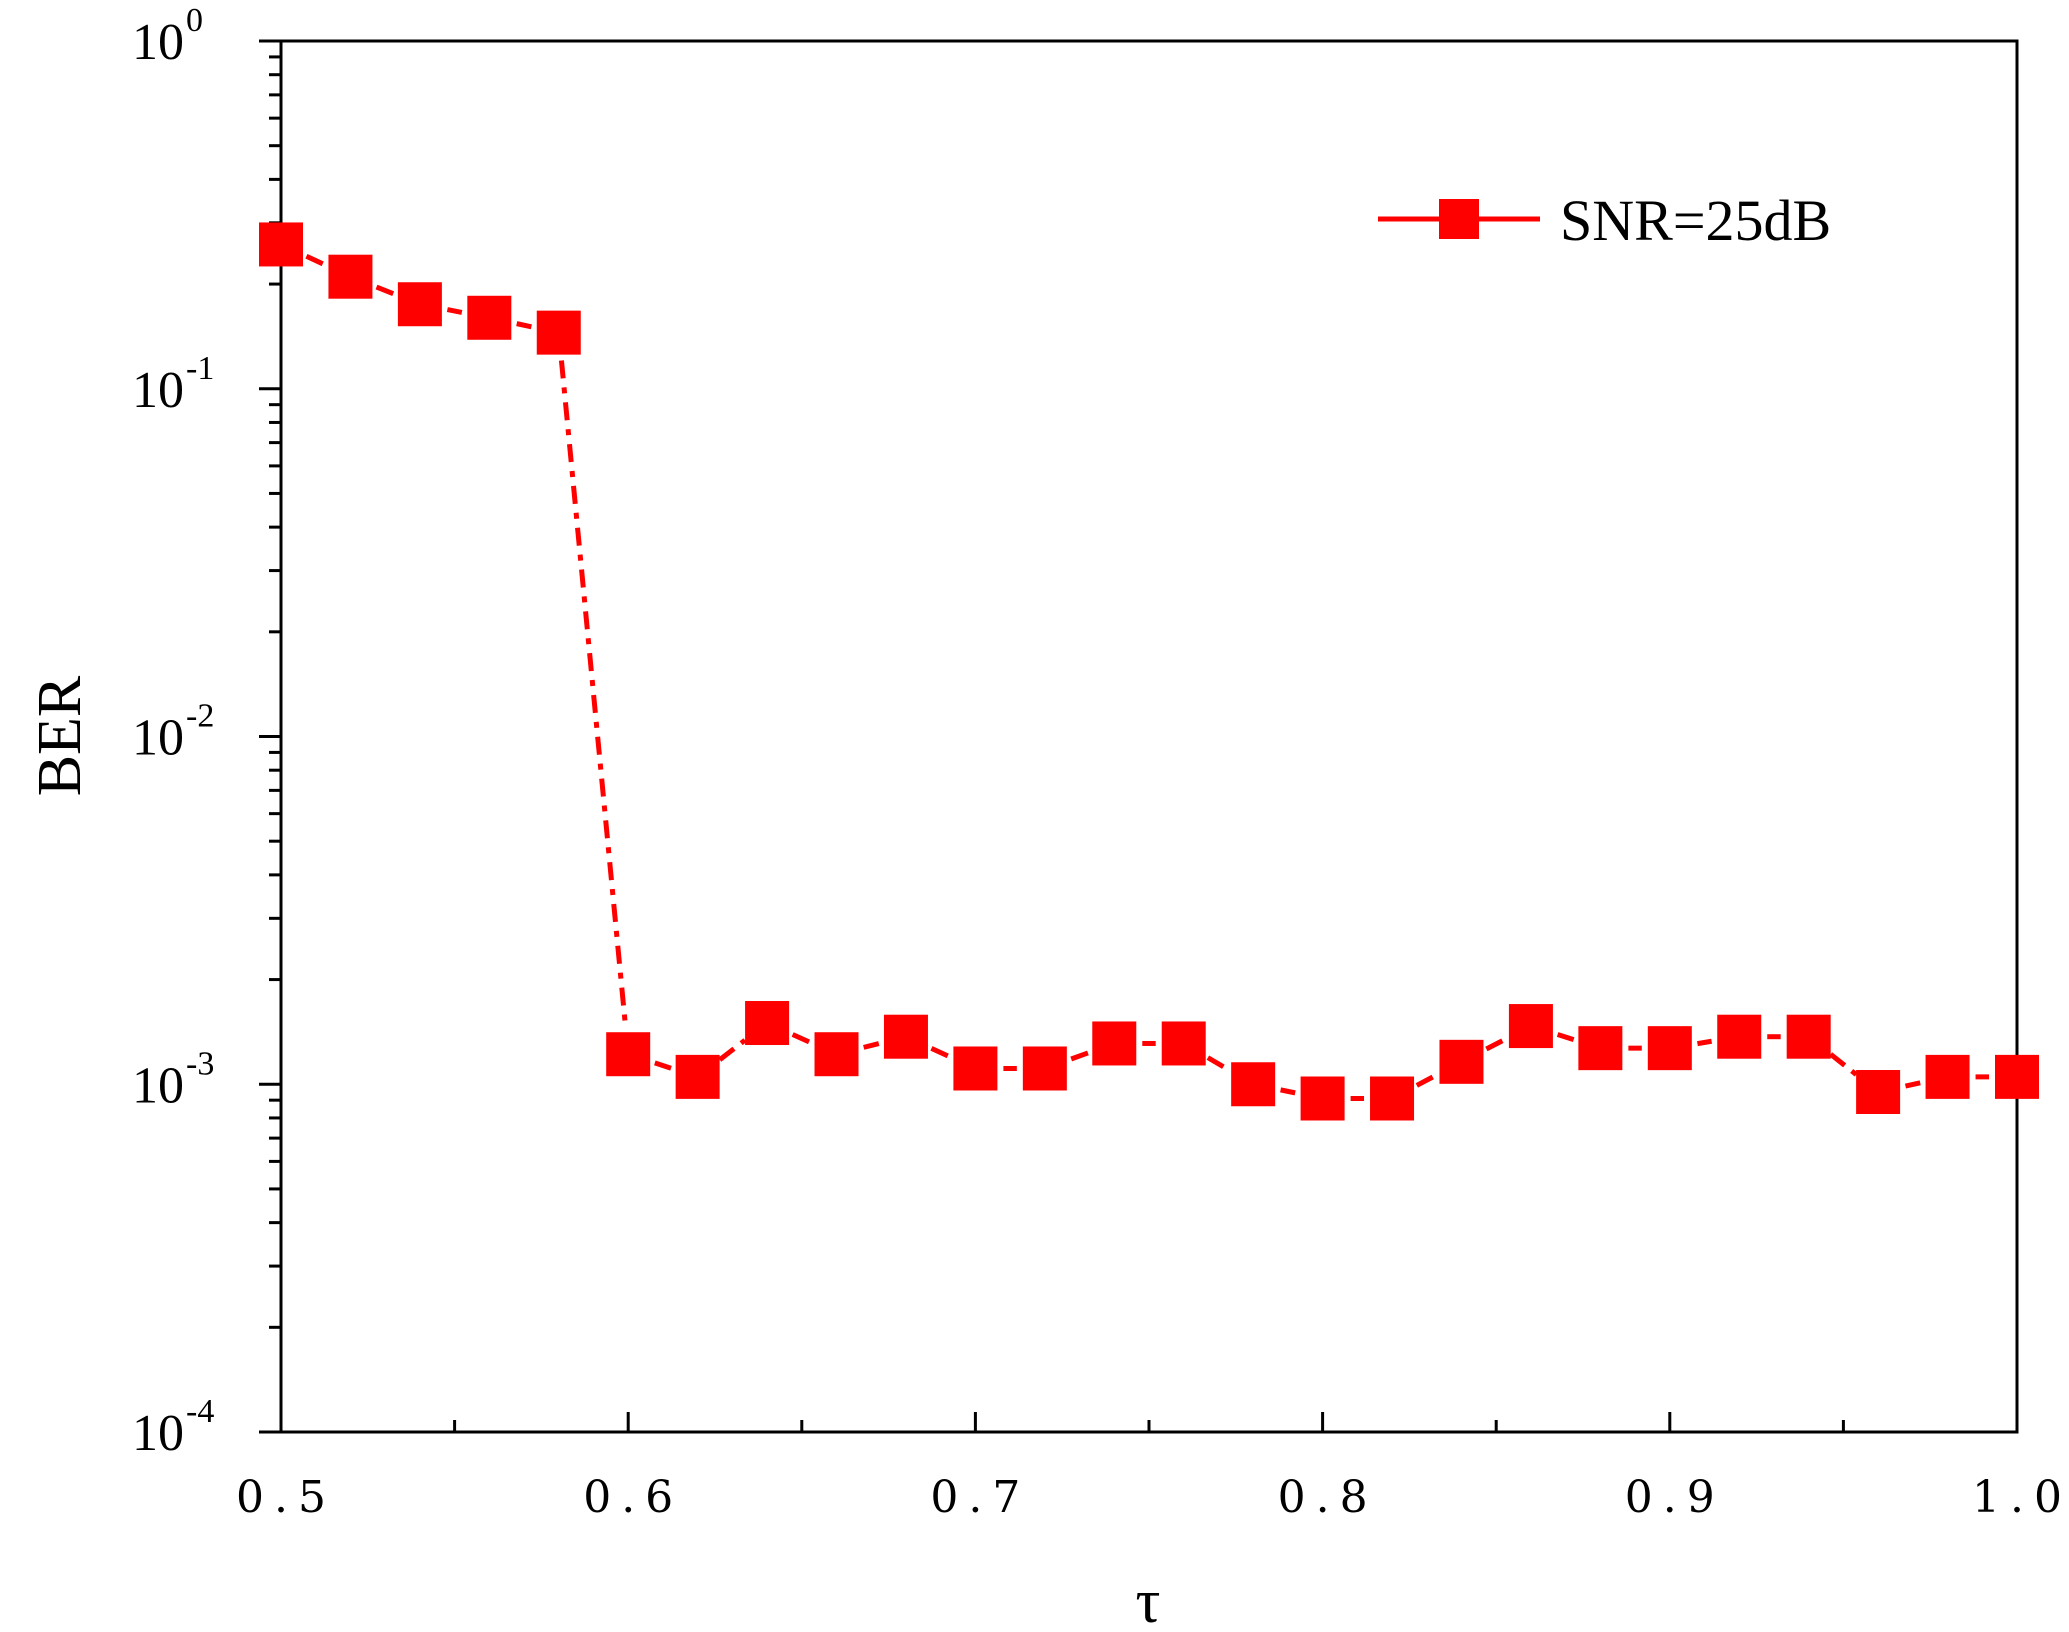 Image resolution: width=2069 pixels, height=1632 pixels. I want to click on legend-marker, so click(1459, 219).